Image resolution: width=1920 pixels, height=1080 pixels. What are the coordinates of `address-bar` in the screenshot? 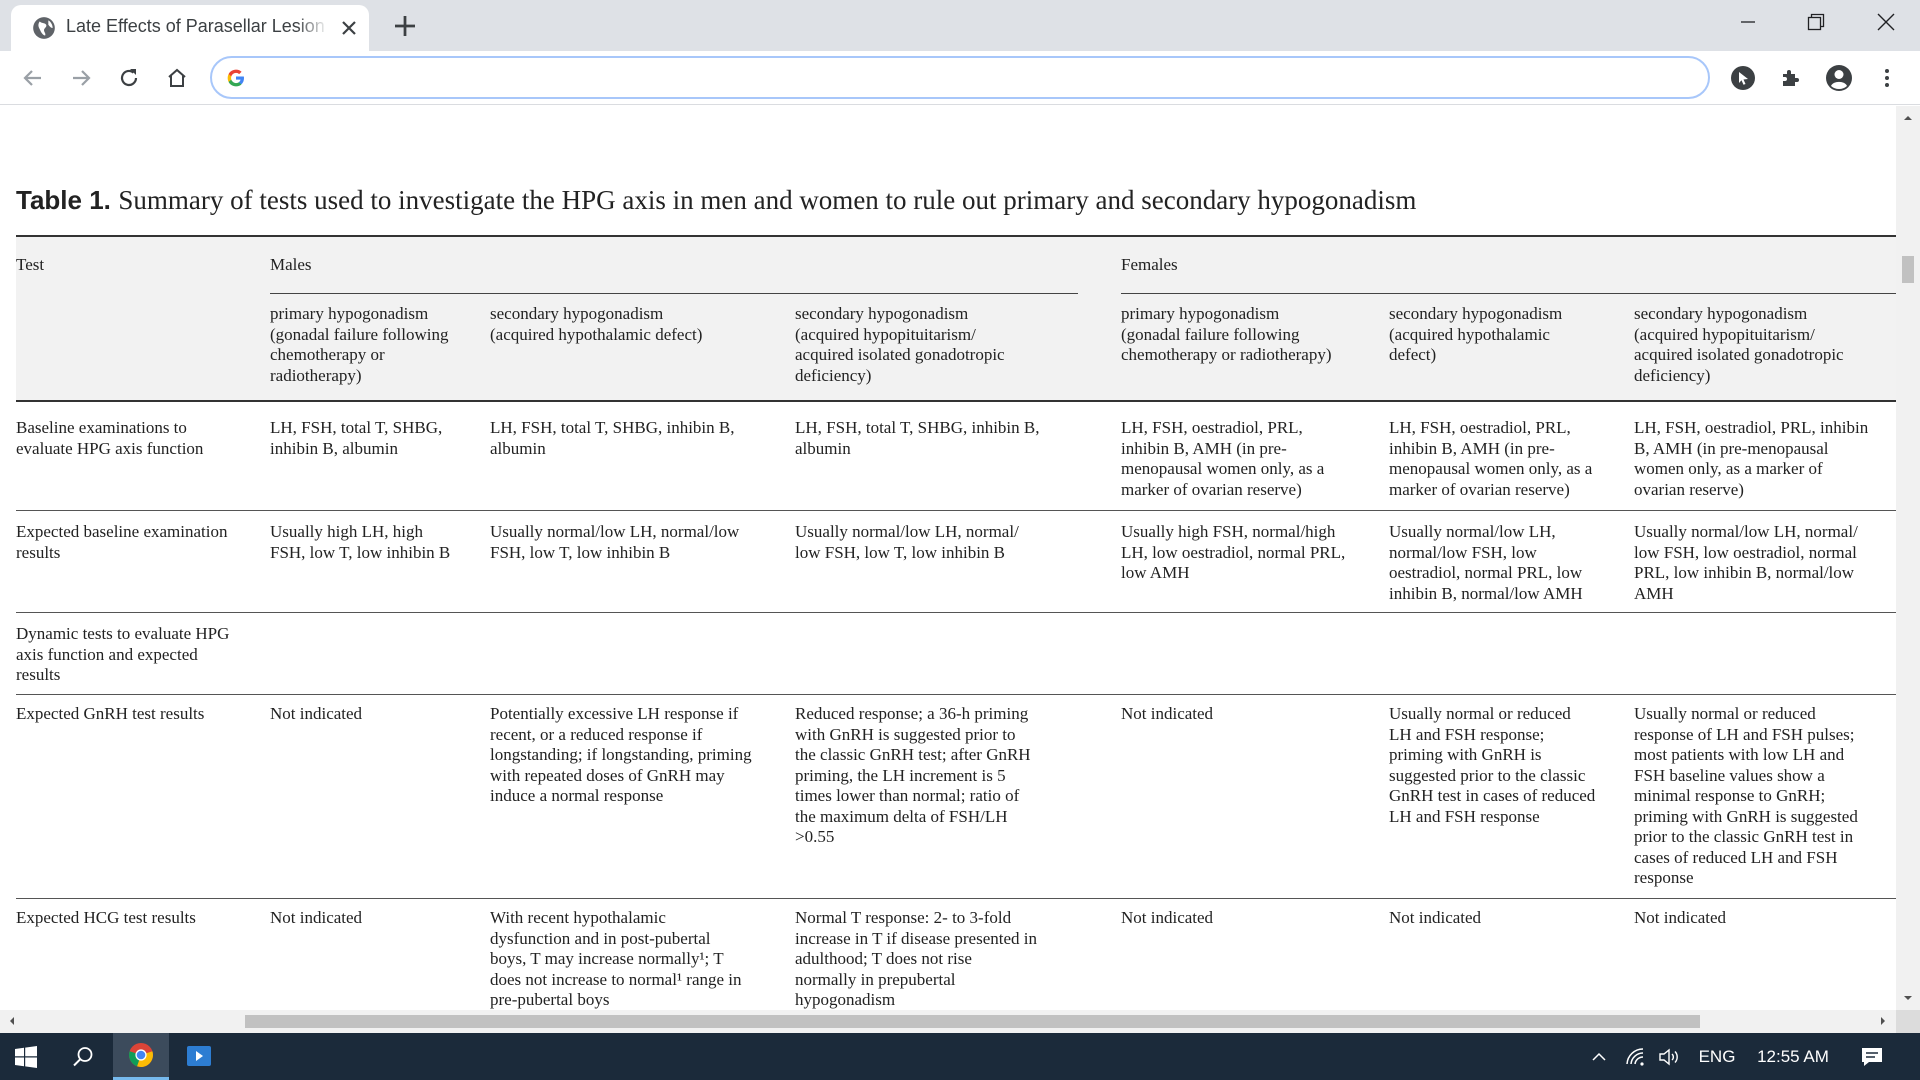 It's located at (960, 77).